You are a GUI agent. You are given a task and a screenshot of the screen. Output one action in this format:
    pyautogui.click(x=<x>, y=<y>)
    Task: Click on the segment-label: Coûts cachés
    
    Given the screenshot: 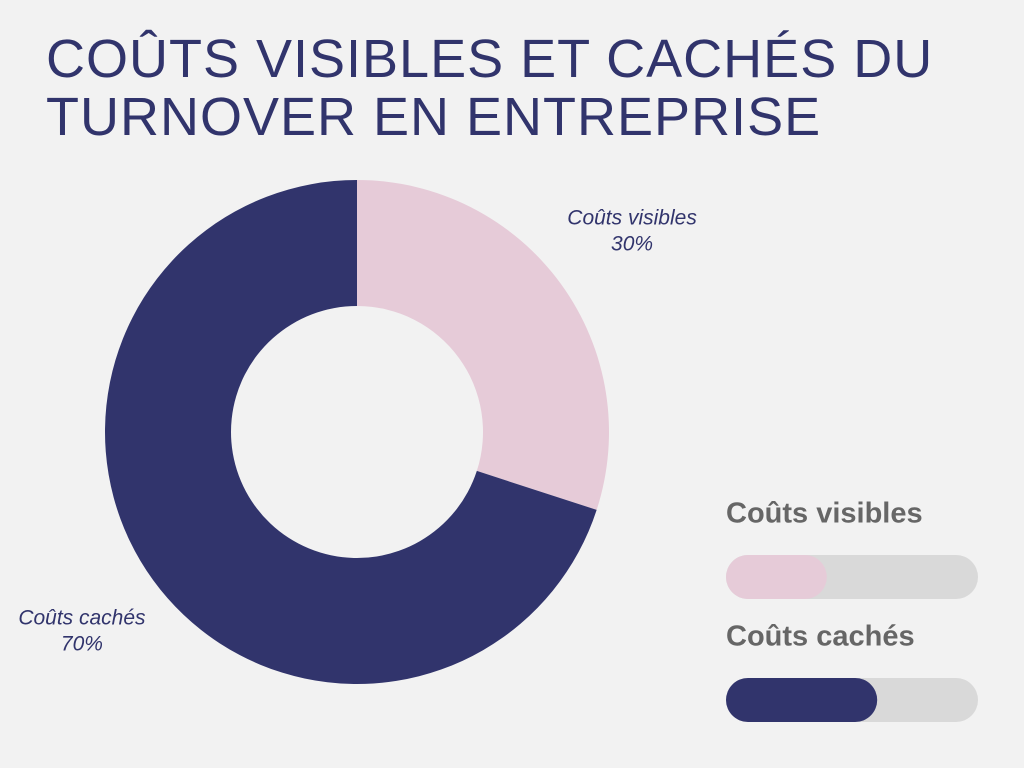 What is the action you would take?
    pyautogui.click(x=82, y=617)
    